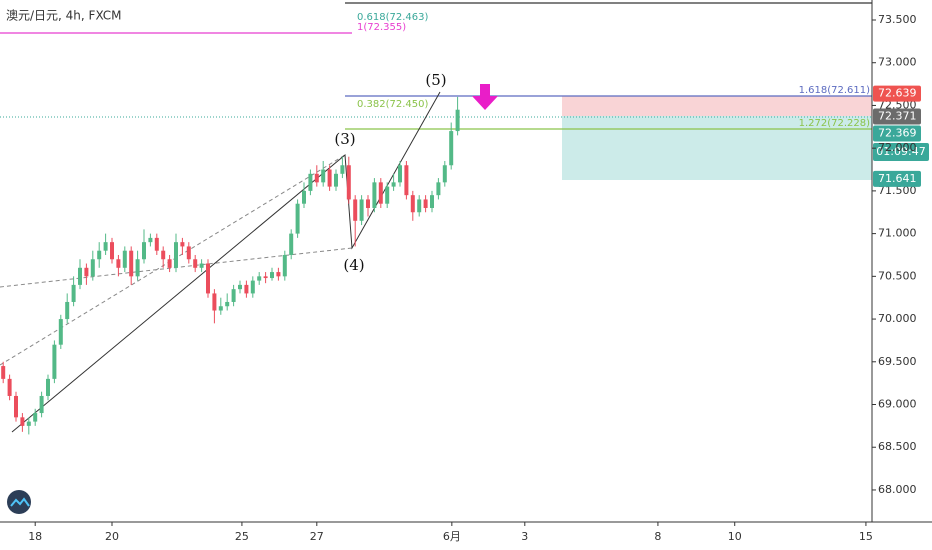 The width and height of the screenshot is (932, 550). Describe the element at coordinates (112, 536) in the screenshot. I see `x-tick-label: 20` at that location.